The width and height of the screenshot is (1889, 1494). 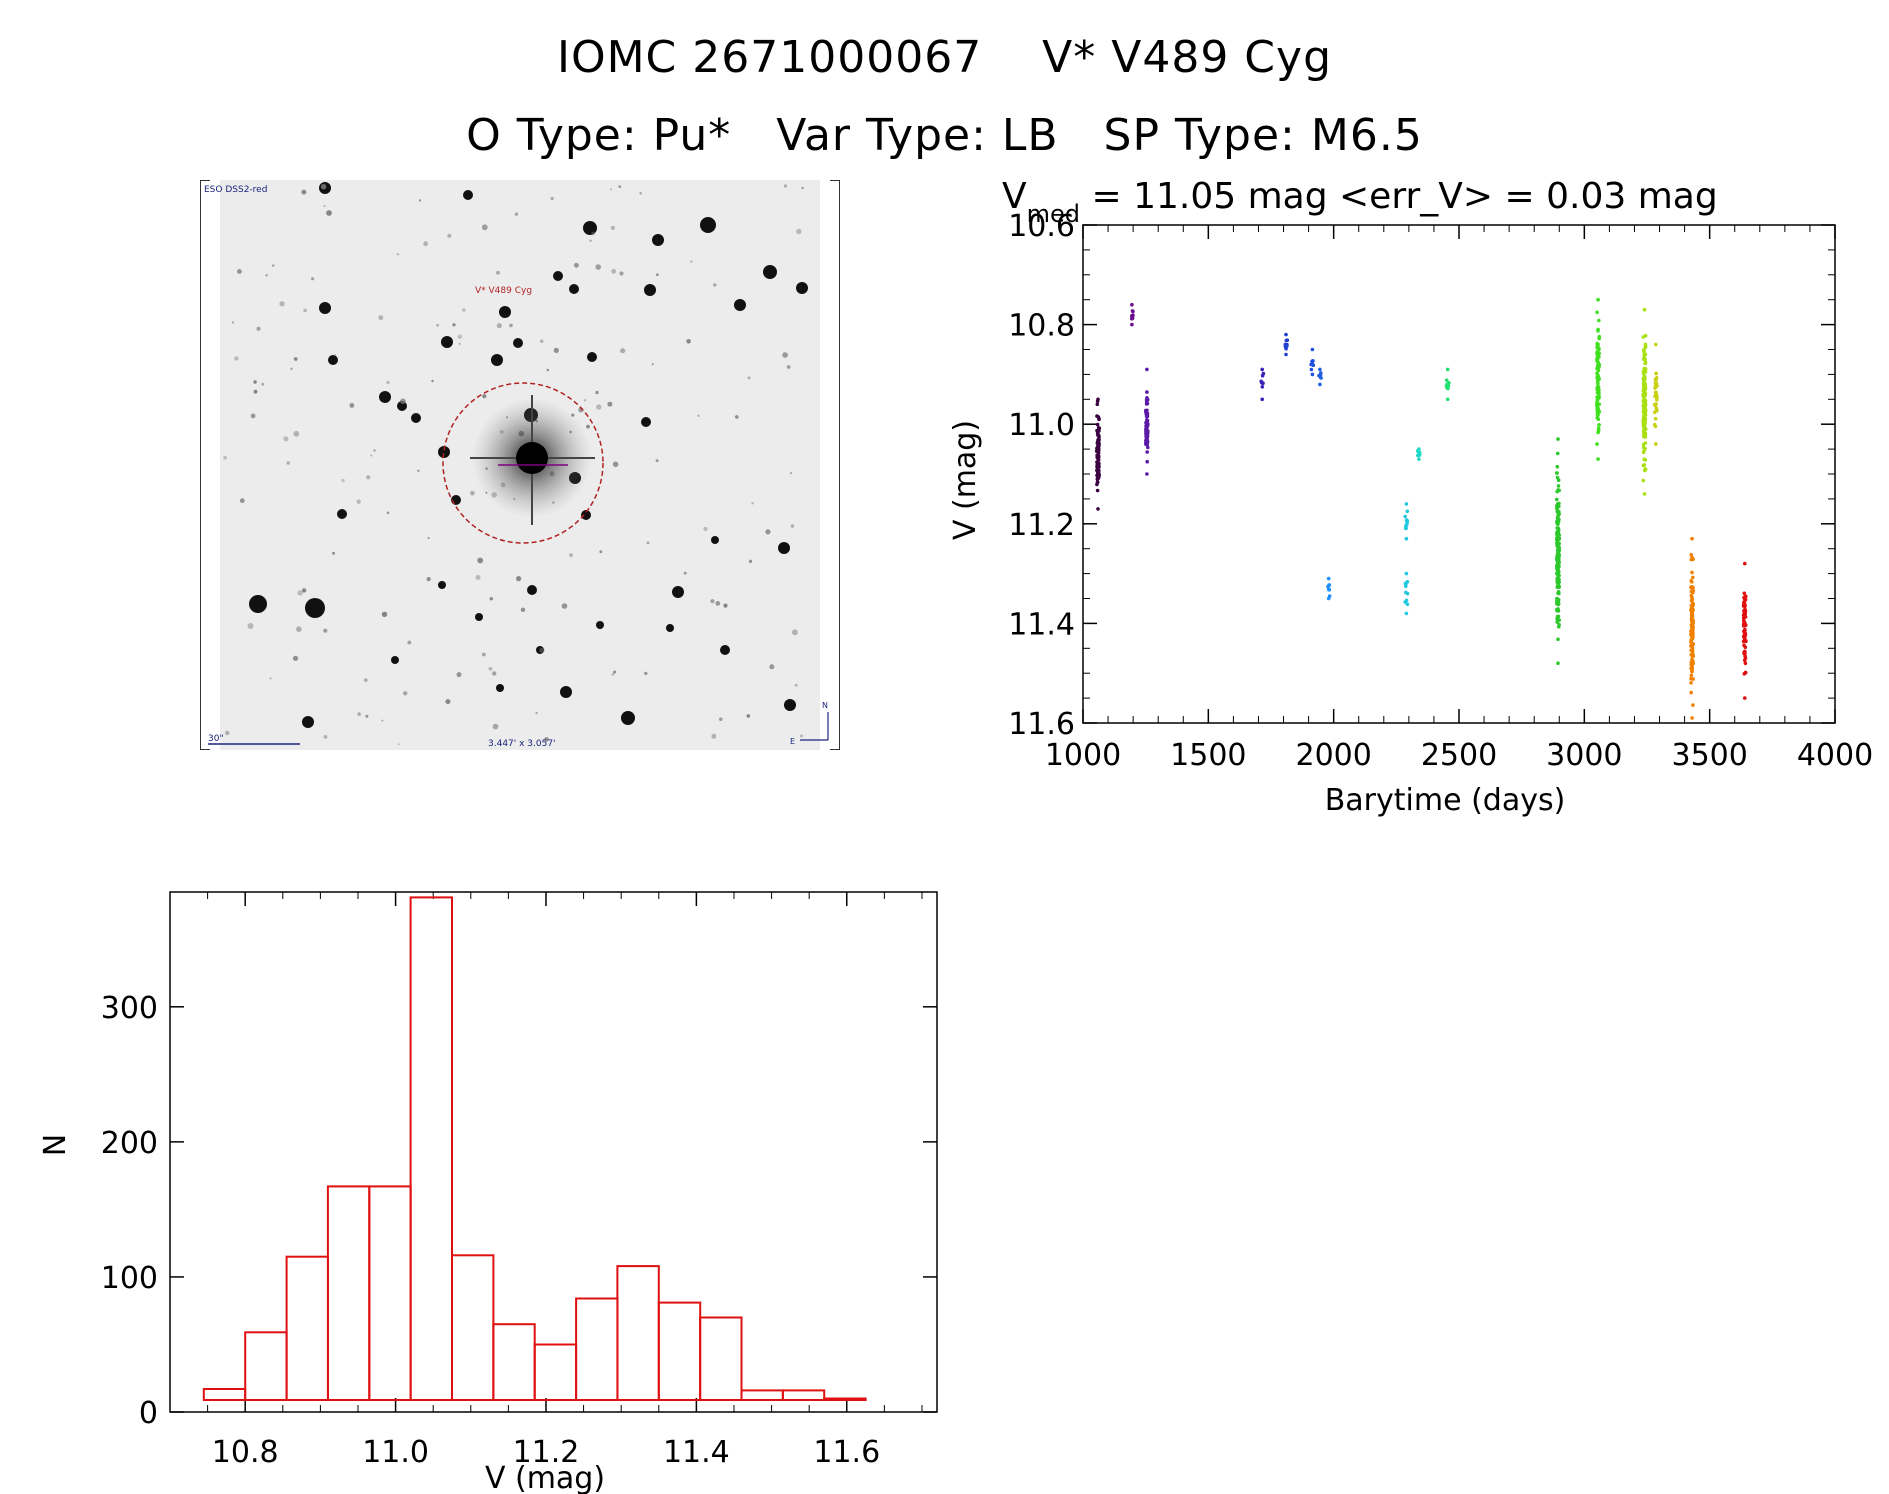 What do you see at coordinates (1333, 755) in the screenshot?
I see `lc-xtick-label: 2000` at bounding box center [1333, 755].